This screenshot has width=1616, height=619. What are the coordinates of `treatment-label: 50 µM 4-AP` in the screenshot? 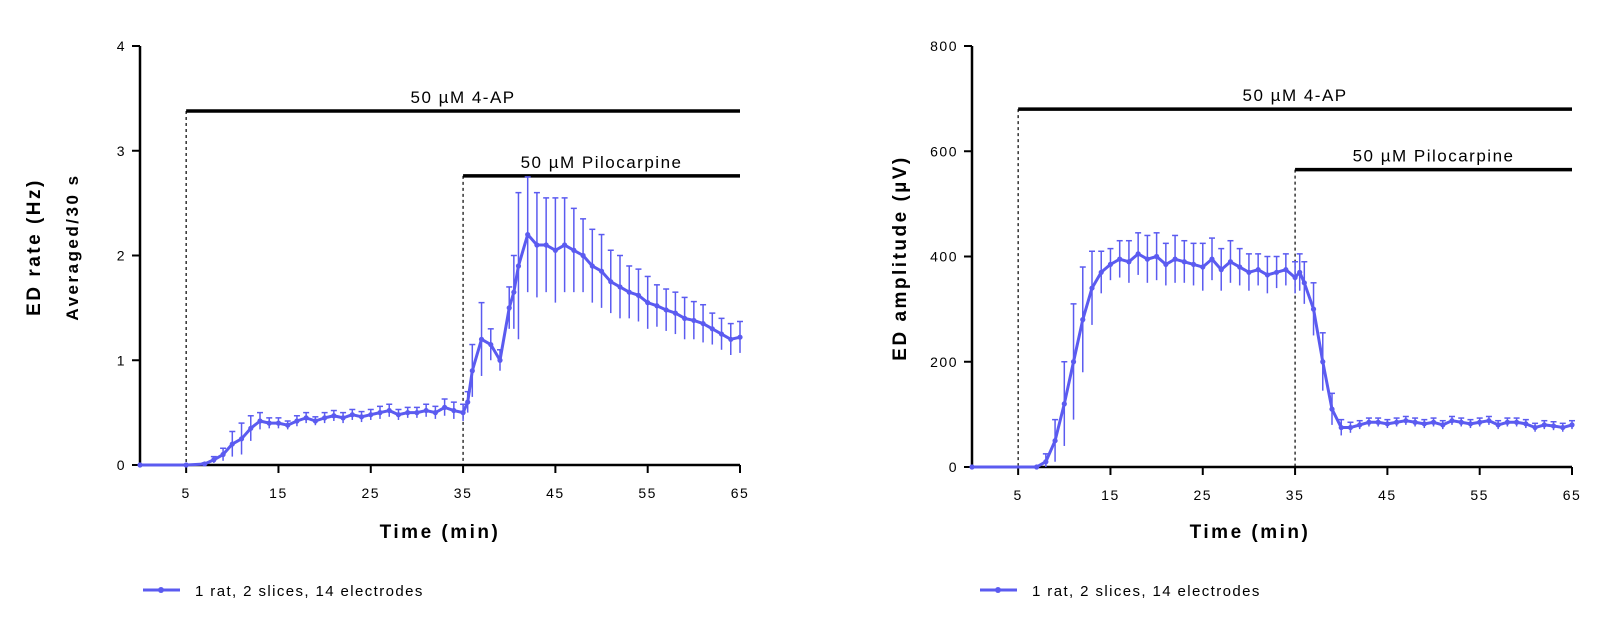 It's located at (1295, 95).